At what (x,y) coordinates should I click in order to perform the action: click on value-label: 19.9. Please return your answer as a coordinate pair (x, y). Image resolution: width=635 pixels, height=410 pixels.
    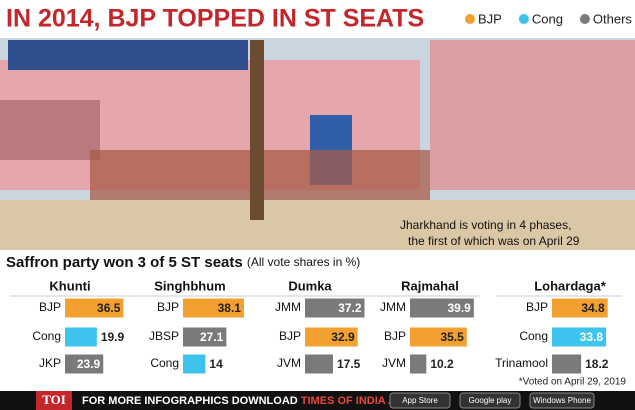
    Looking at the image, I should click on (113, 337).